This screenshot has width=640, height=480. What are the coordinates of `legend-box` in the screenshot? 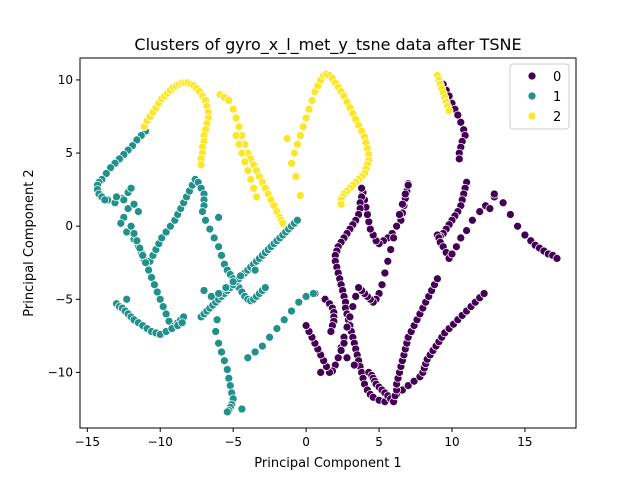 It's located at (539, 96).